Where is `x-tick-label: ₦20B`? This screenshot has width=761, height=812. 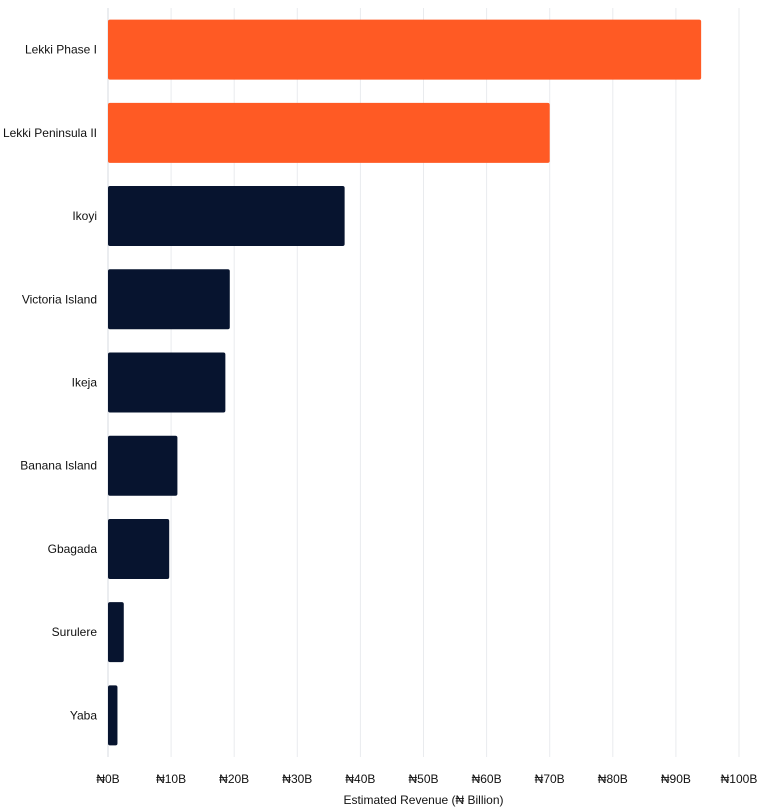 x-tick-label: ₦20B is located at coordinates (234, 779).